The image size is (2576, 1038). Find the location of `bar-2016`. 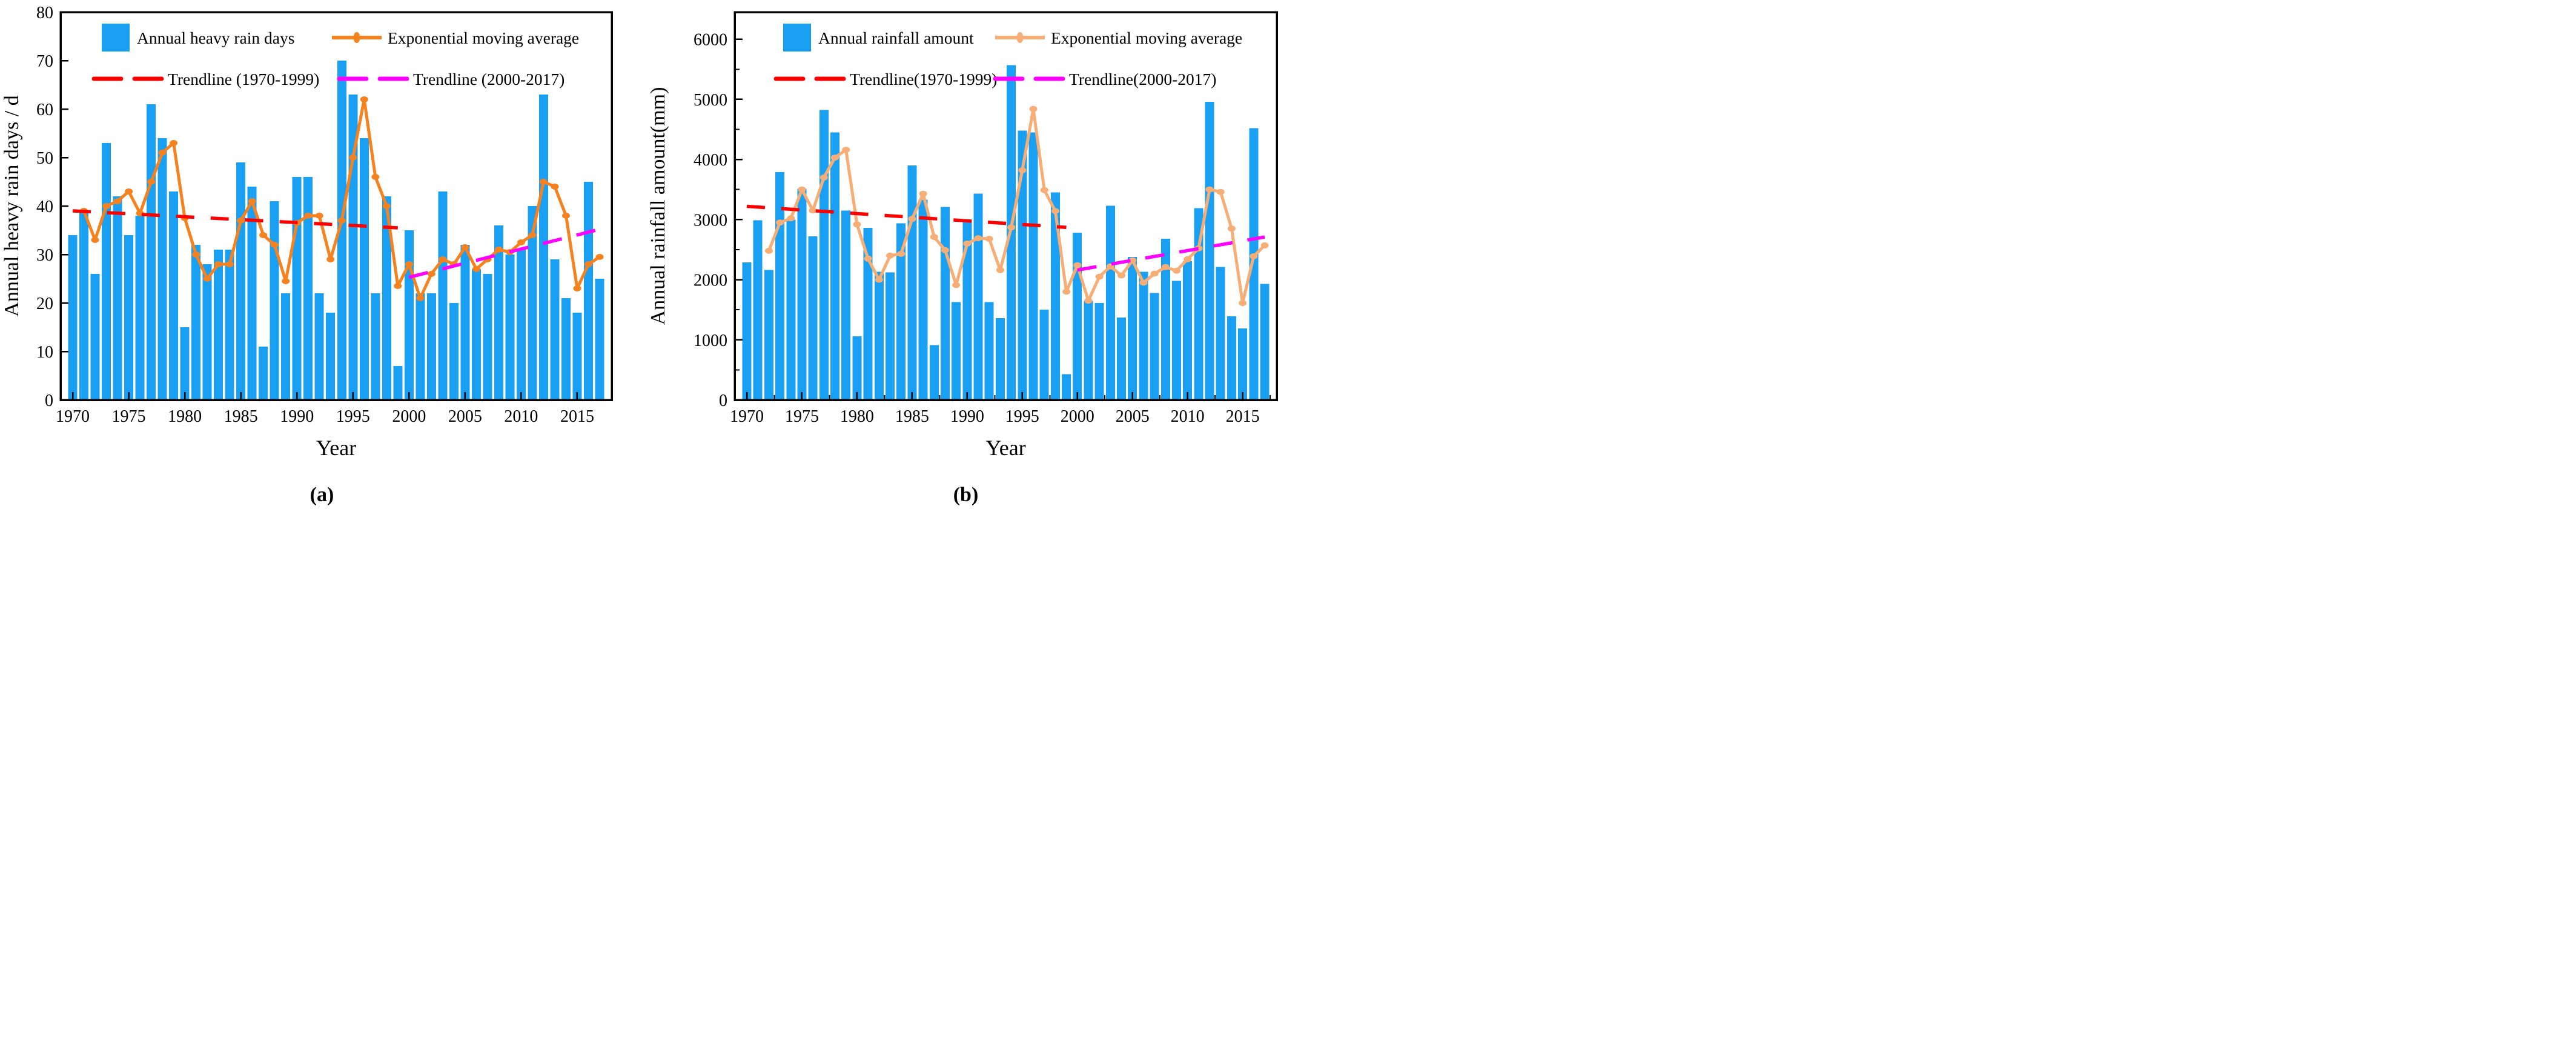

bar-2016 is located at coordinates (1254, 264).